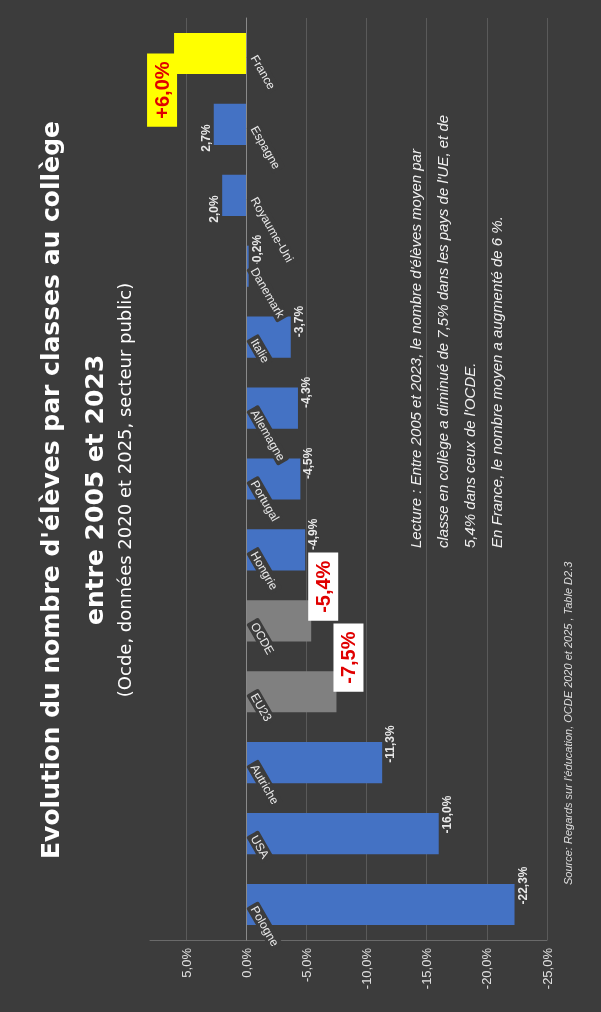 This screenshot has width=601, height=1012. What do you see at coordinates (487, 968) in the screenshot?
I see `x-tick-label: -20,0%` at bounding box center [487, 968].